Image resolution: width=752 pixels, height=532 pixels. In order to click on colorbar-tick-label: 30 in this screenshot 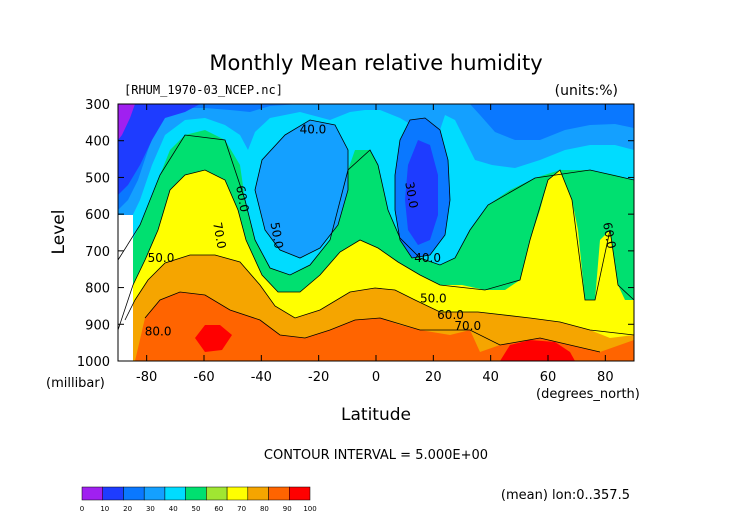, I will do `click(150, 509)`.